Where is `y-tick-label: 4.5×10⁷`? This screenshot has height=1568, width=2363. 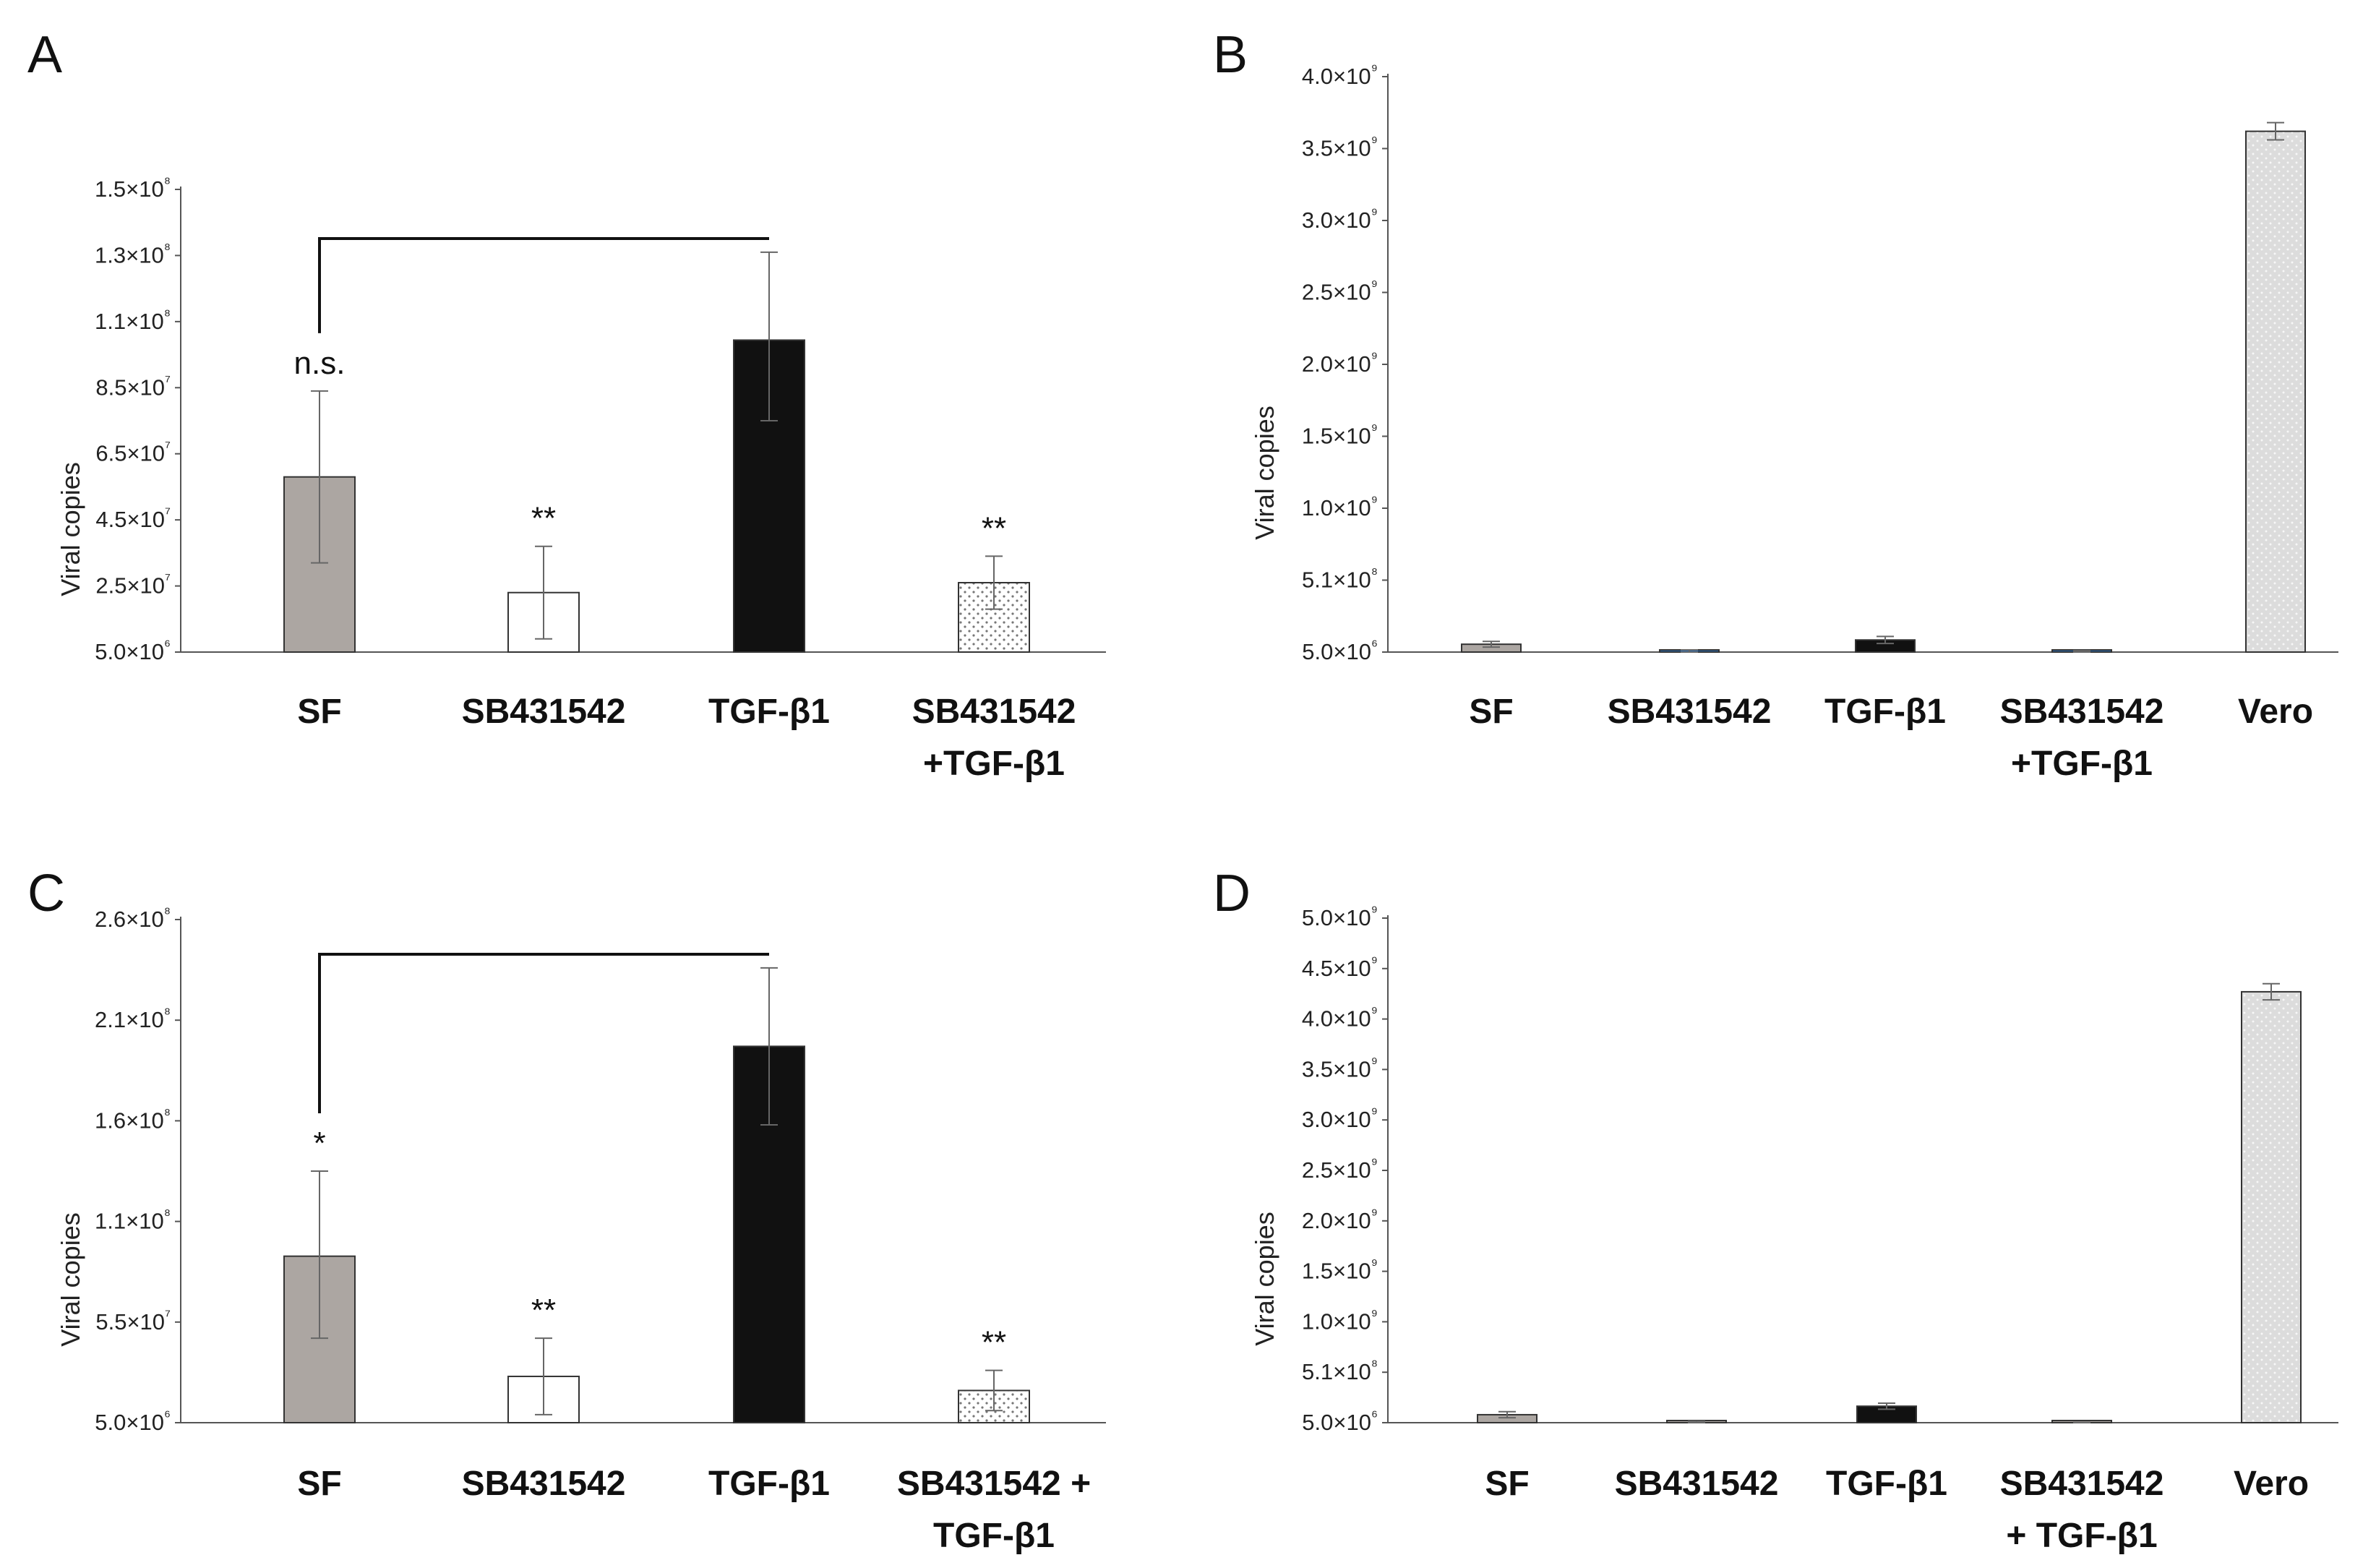
y-tick-label: 4.5×10⁷ is located at coordinates (133, 518).